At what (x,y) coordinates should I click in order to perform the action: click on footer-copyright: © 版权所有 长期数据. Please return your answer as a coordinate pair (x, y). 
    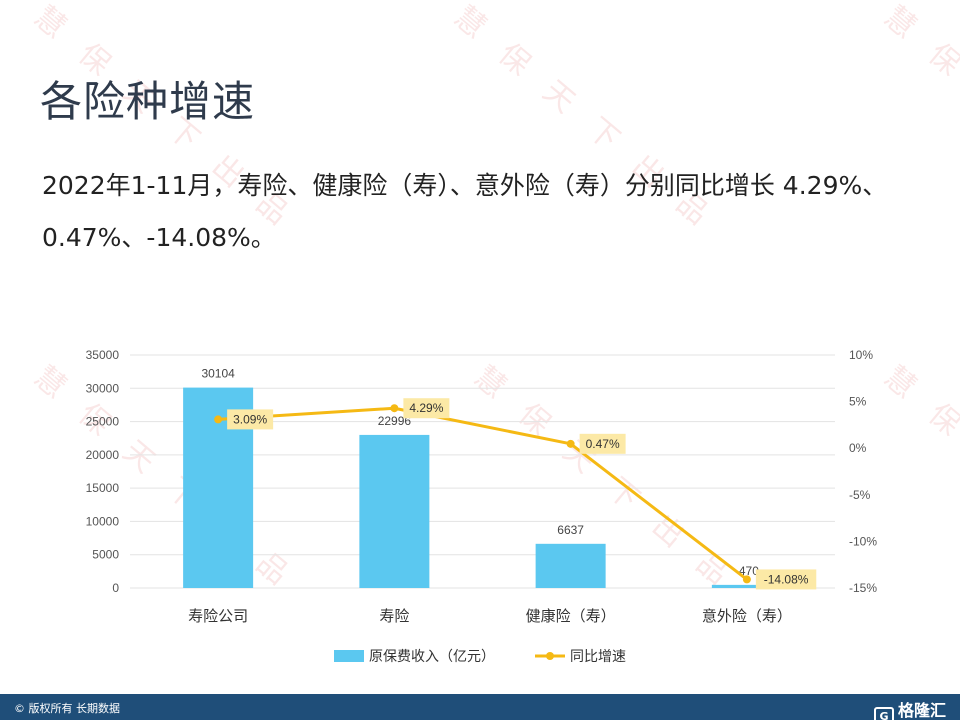
    Looking at the image, I should click on (67, 708).